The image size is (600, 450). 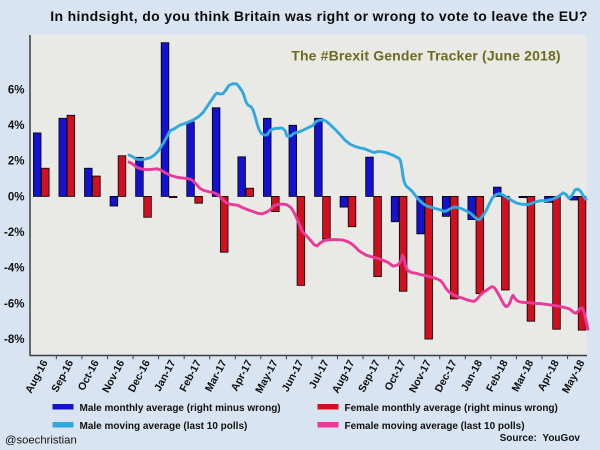 I want to click on svg-text: -4%, so click(x=14, y=269).